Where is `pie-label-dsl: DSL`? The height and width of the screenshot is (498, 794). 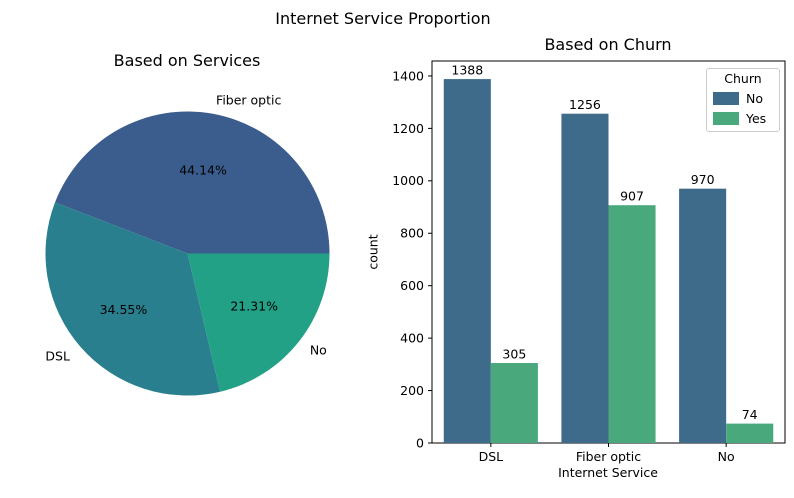 pie-label-dsl: DSL is located at coordinates (57, 355).